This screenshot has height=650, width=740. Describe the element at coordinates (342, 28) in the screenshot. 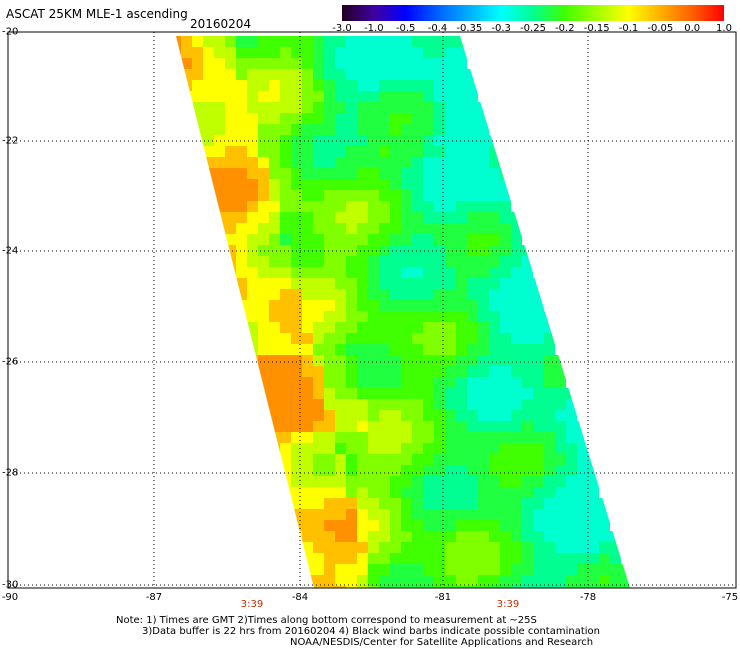

I see `colorbar-tick-label: -3.0` at that location.